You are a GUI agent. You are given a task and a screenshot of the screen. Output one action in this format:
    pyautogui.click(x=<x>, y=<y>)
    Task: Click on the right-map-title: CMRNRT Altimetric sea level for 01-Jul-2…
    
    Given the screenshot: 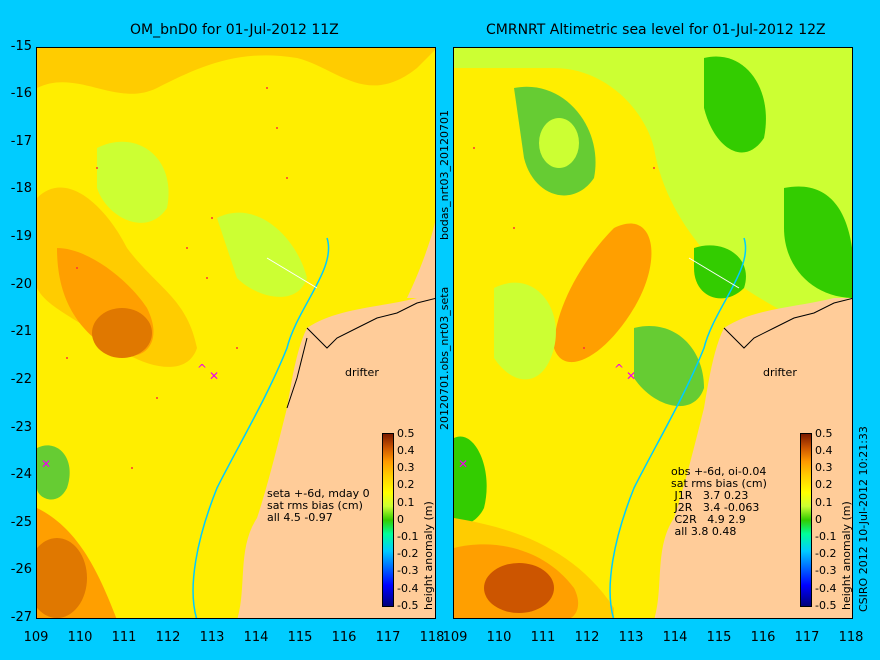 What is the action you would take?
    pyautogui.click(x=656, y=30)
    